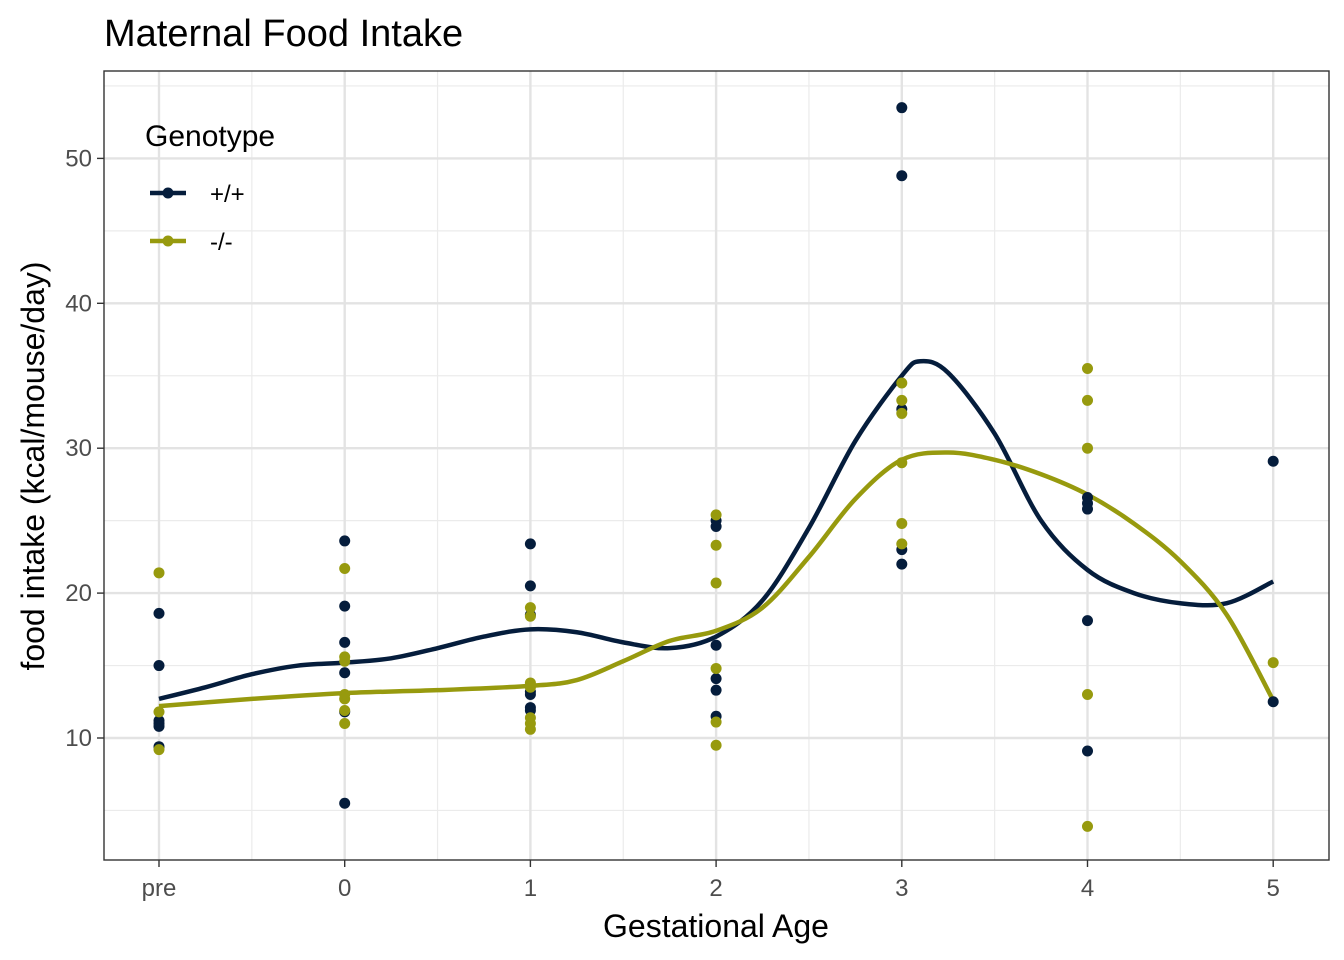 The height and width of the screenshot is (960, 1344). What do you see at coordinates (715, 888) in the screenshot?
I see `x-tick-label: 2` at bounding box center [715, 888].